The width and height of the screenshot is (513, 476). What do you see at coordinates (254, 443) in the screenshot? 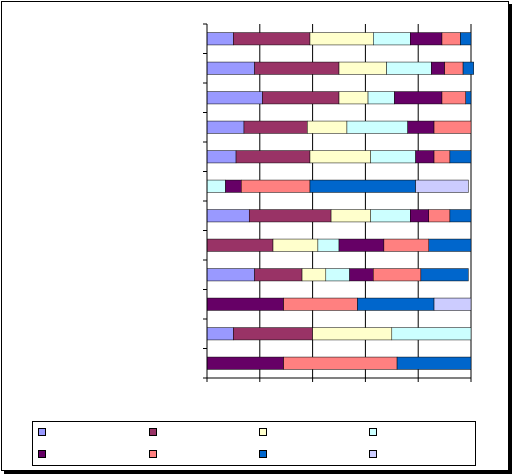
I see `legend` at bounding box center [254, 443].